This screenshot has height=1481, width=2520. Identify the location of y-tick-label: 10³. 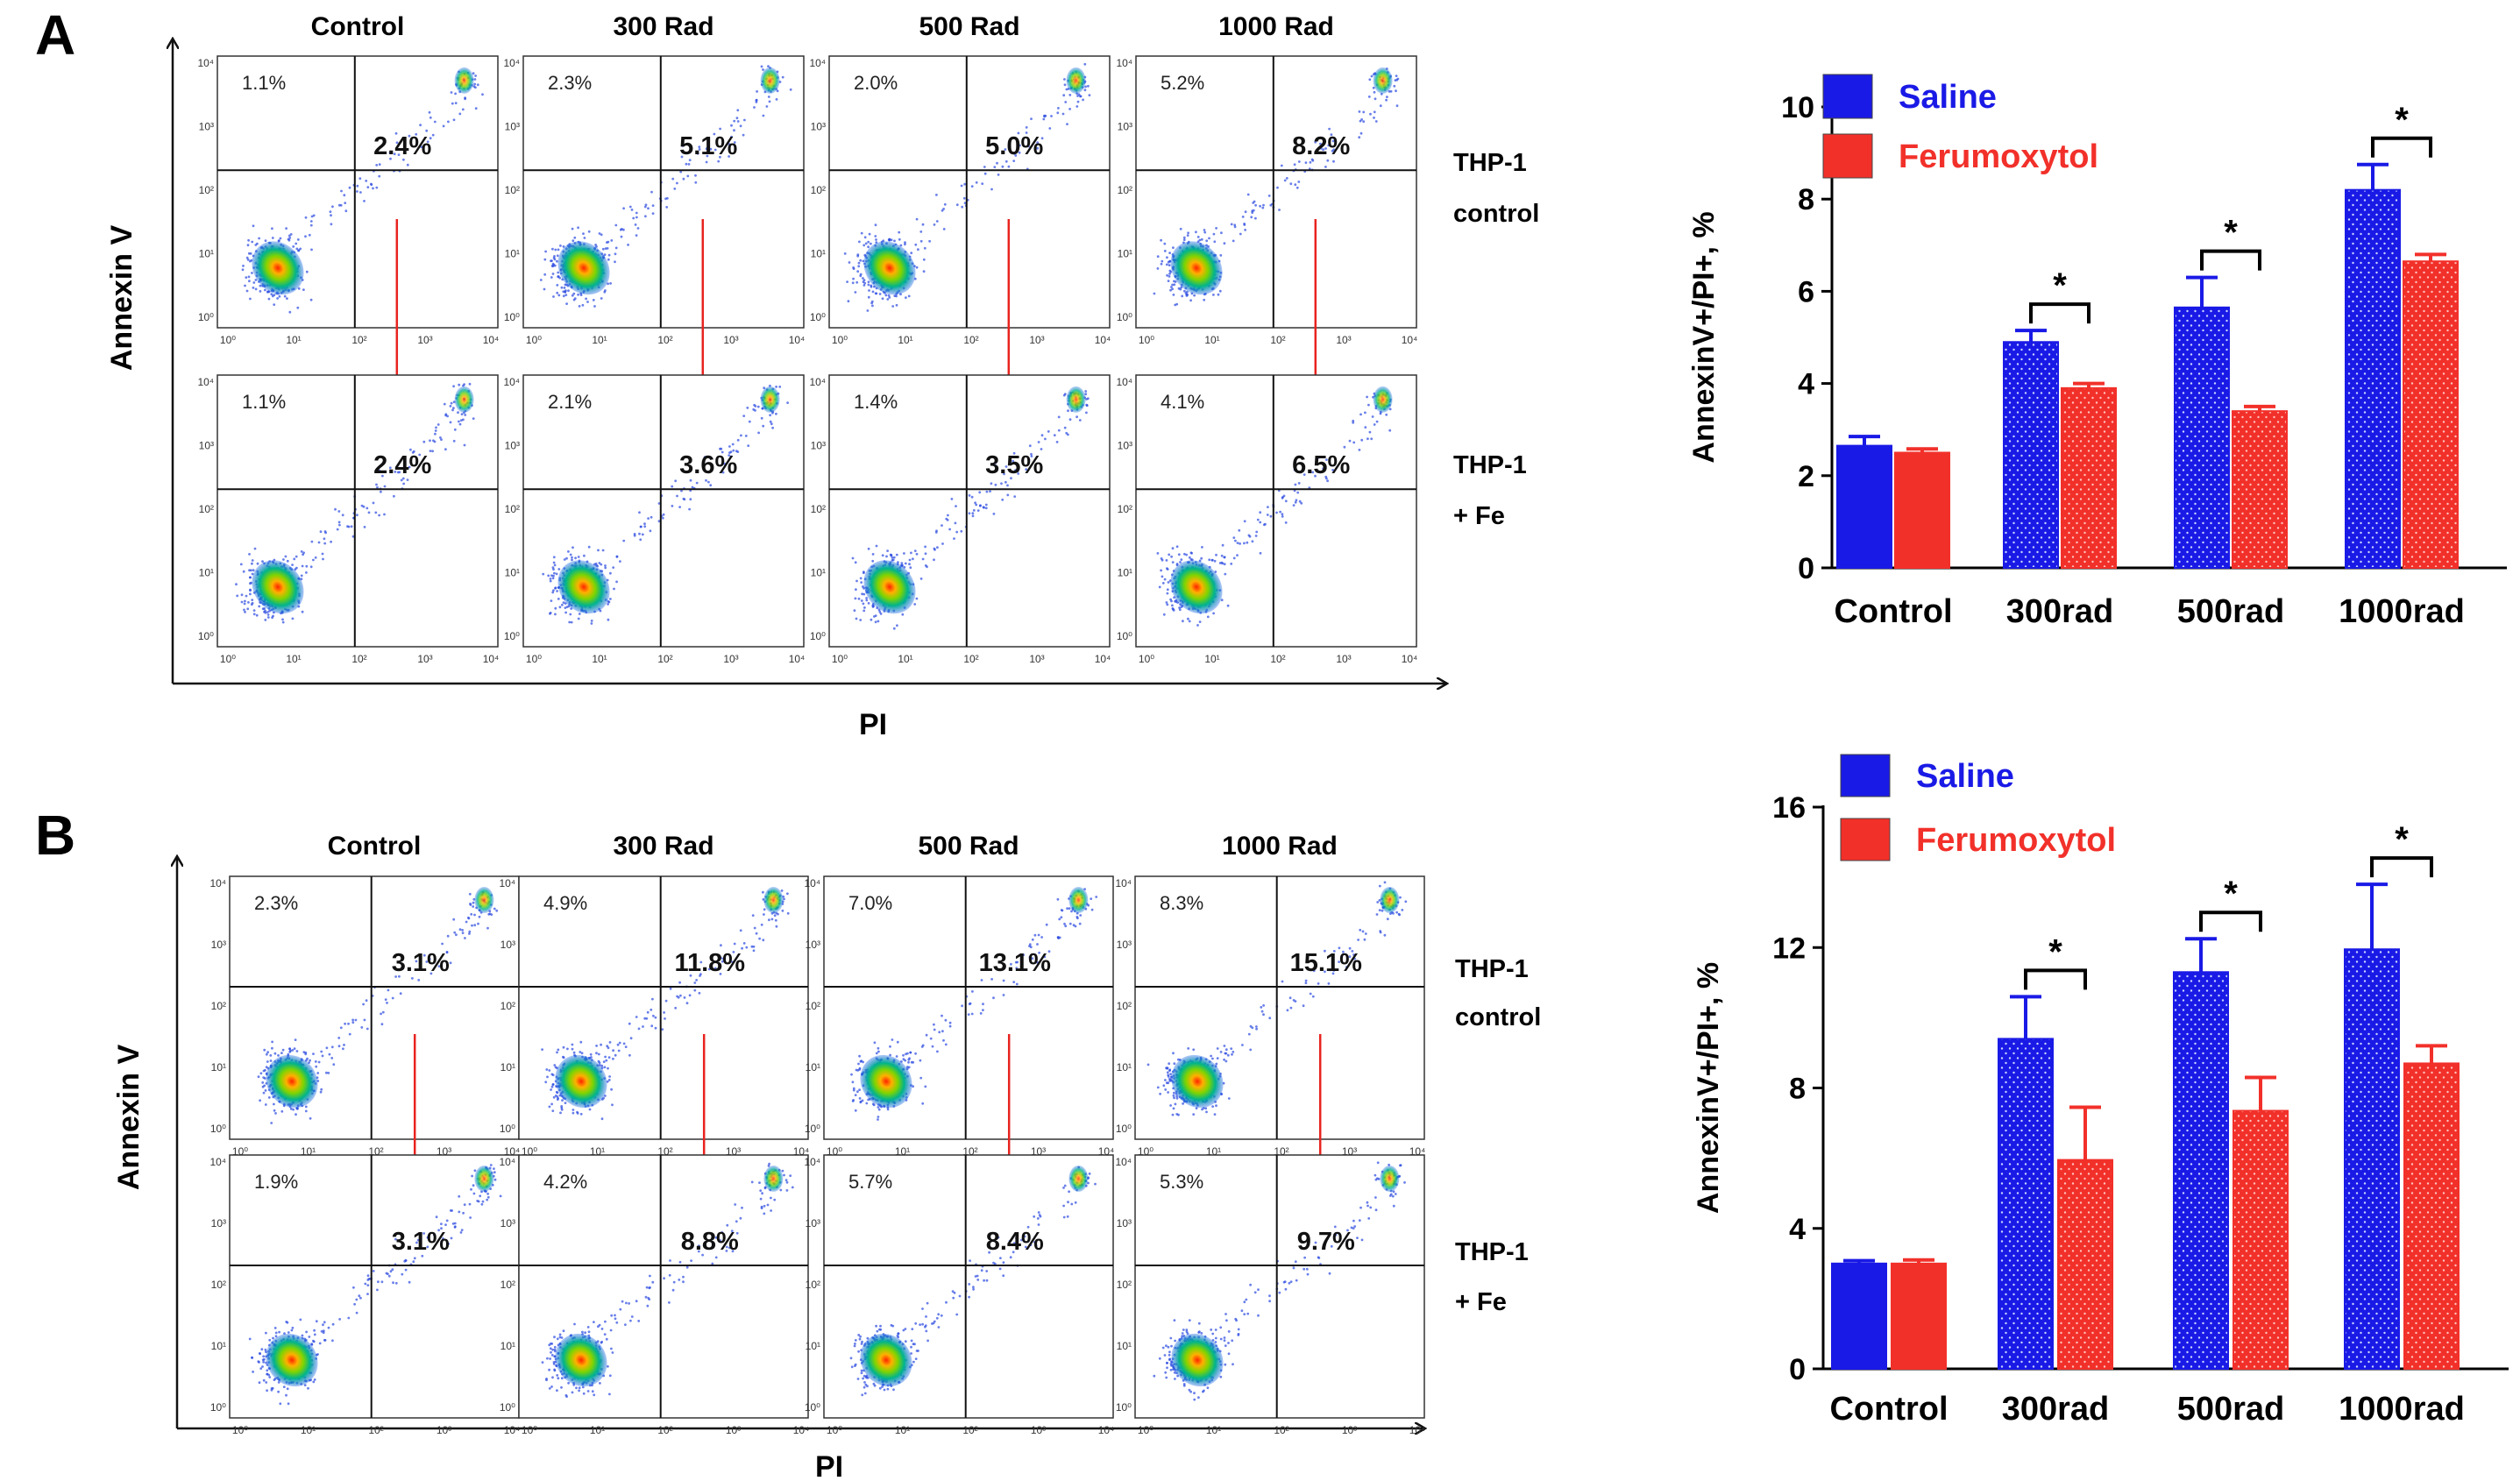
(818, 127).